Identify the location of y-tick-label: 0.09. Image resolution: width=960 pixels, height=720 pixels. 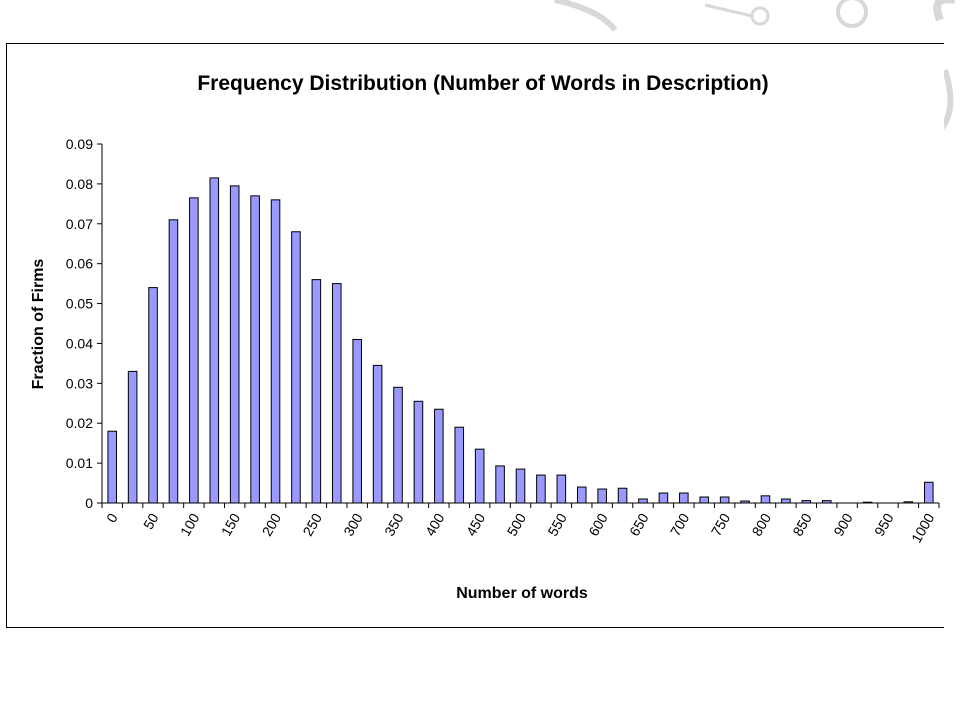
(79, 144).